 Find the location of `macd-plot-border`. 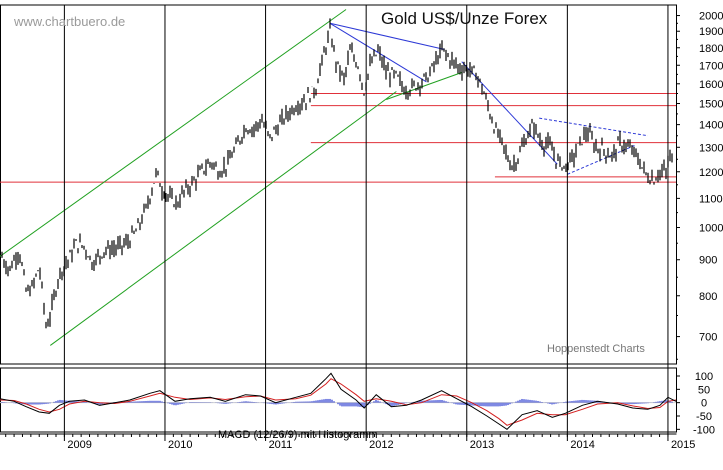

macd-plot-border is located at coordinates (338, 400).